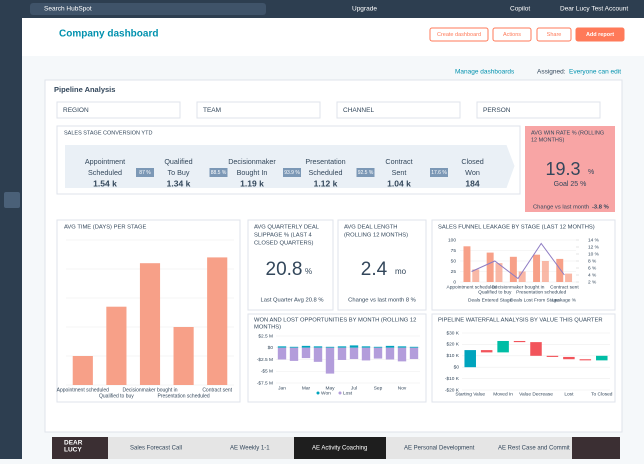 Image resolution: width=644 pixels, height=464 pixels. What do you see at coordinates (485, 72) in the screenshot?
I see `label: Manage dashboards` at bounding box center [485, 72].